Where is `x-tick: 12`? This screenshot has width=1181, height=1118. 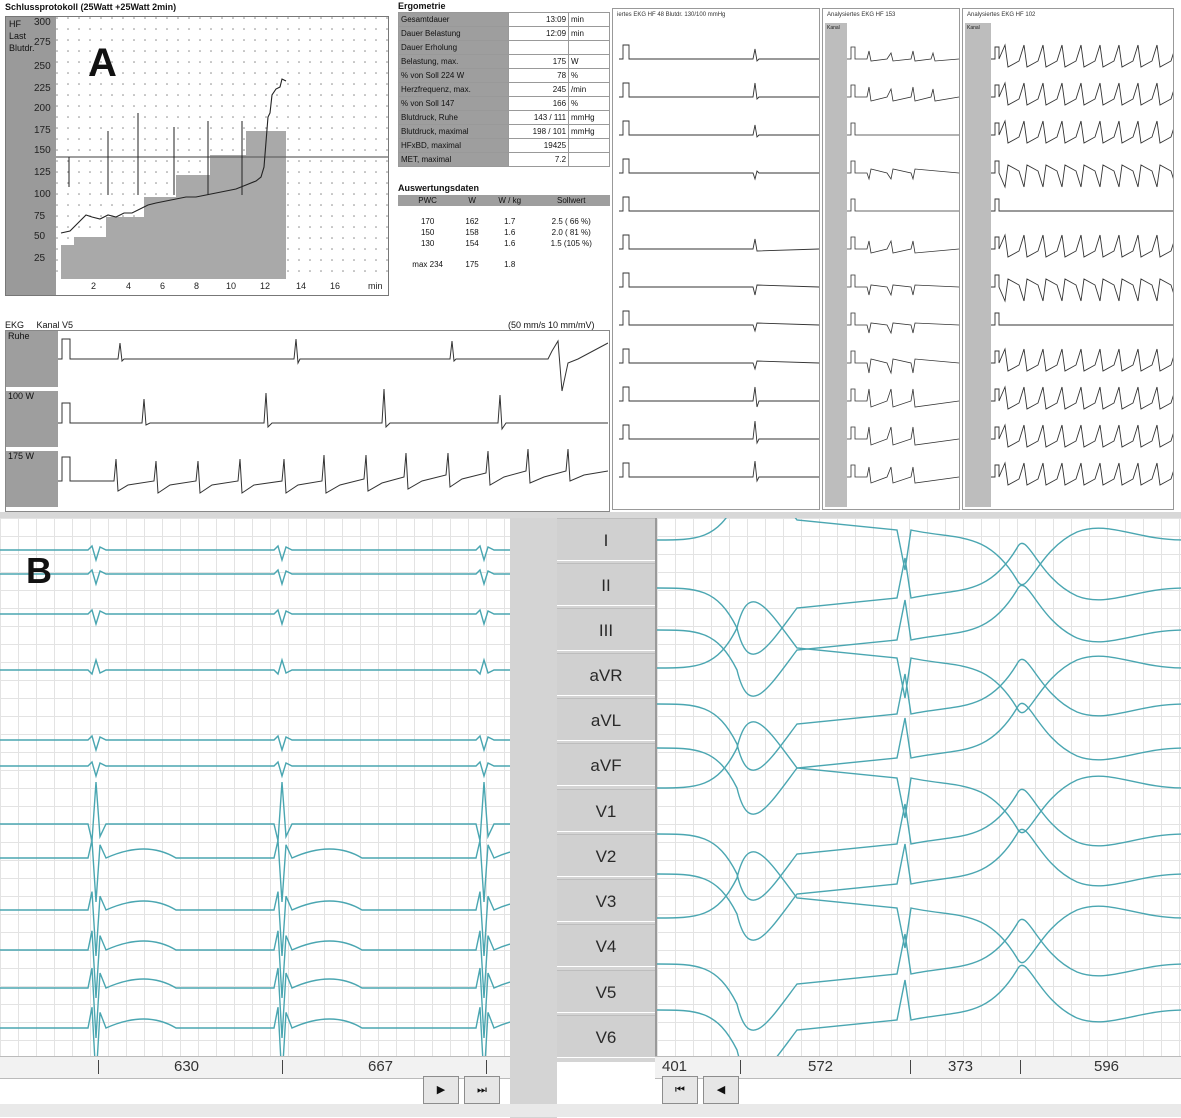
x-tick: 12 is located at coordinates (265, 286).